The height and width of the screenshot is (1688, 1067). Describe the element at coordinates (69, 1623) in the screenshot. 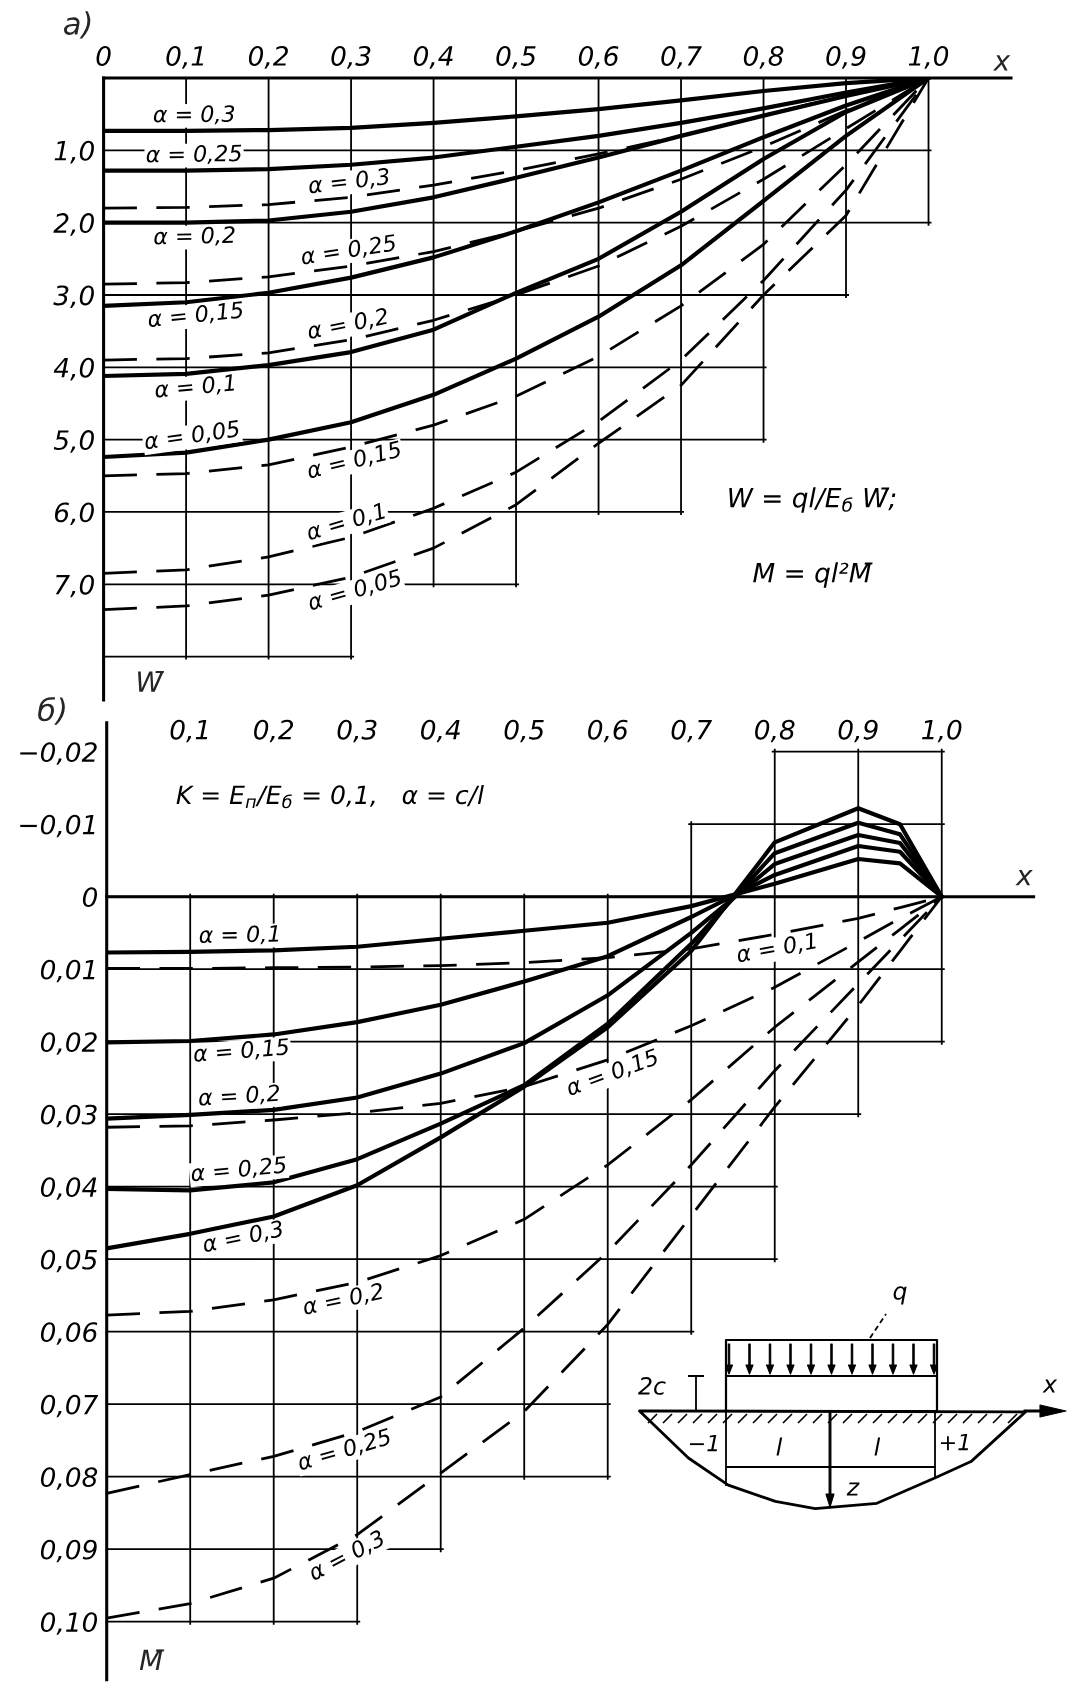

I see `y-tick-label: 0,10` at that location.